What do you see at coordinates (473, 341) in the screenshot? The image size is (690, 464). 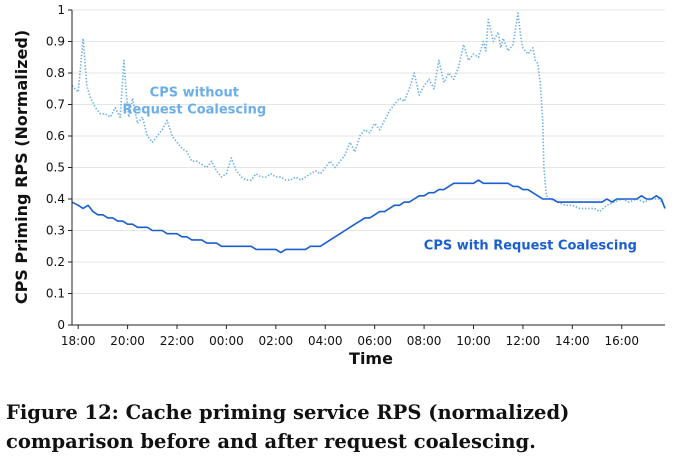 I see `x-tick-label: 10:00` at bounding box center [473, 341].